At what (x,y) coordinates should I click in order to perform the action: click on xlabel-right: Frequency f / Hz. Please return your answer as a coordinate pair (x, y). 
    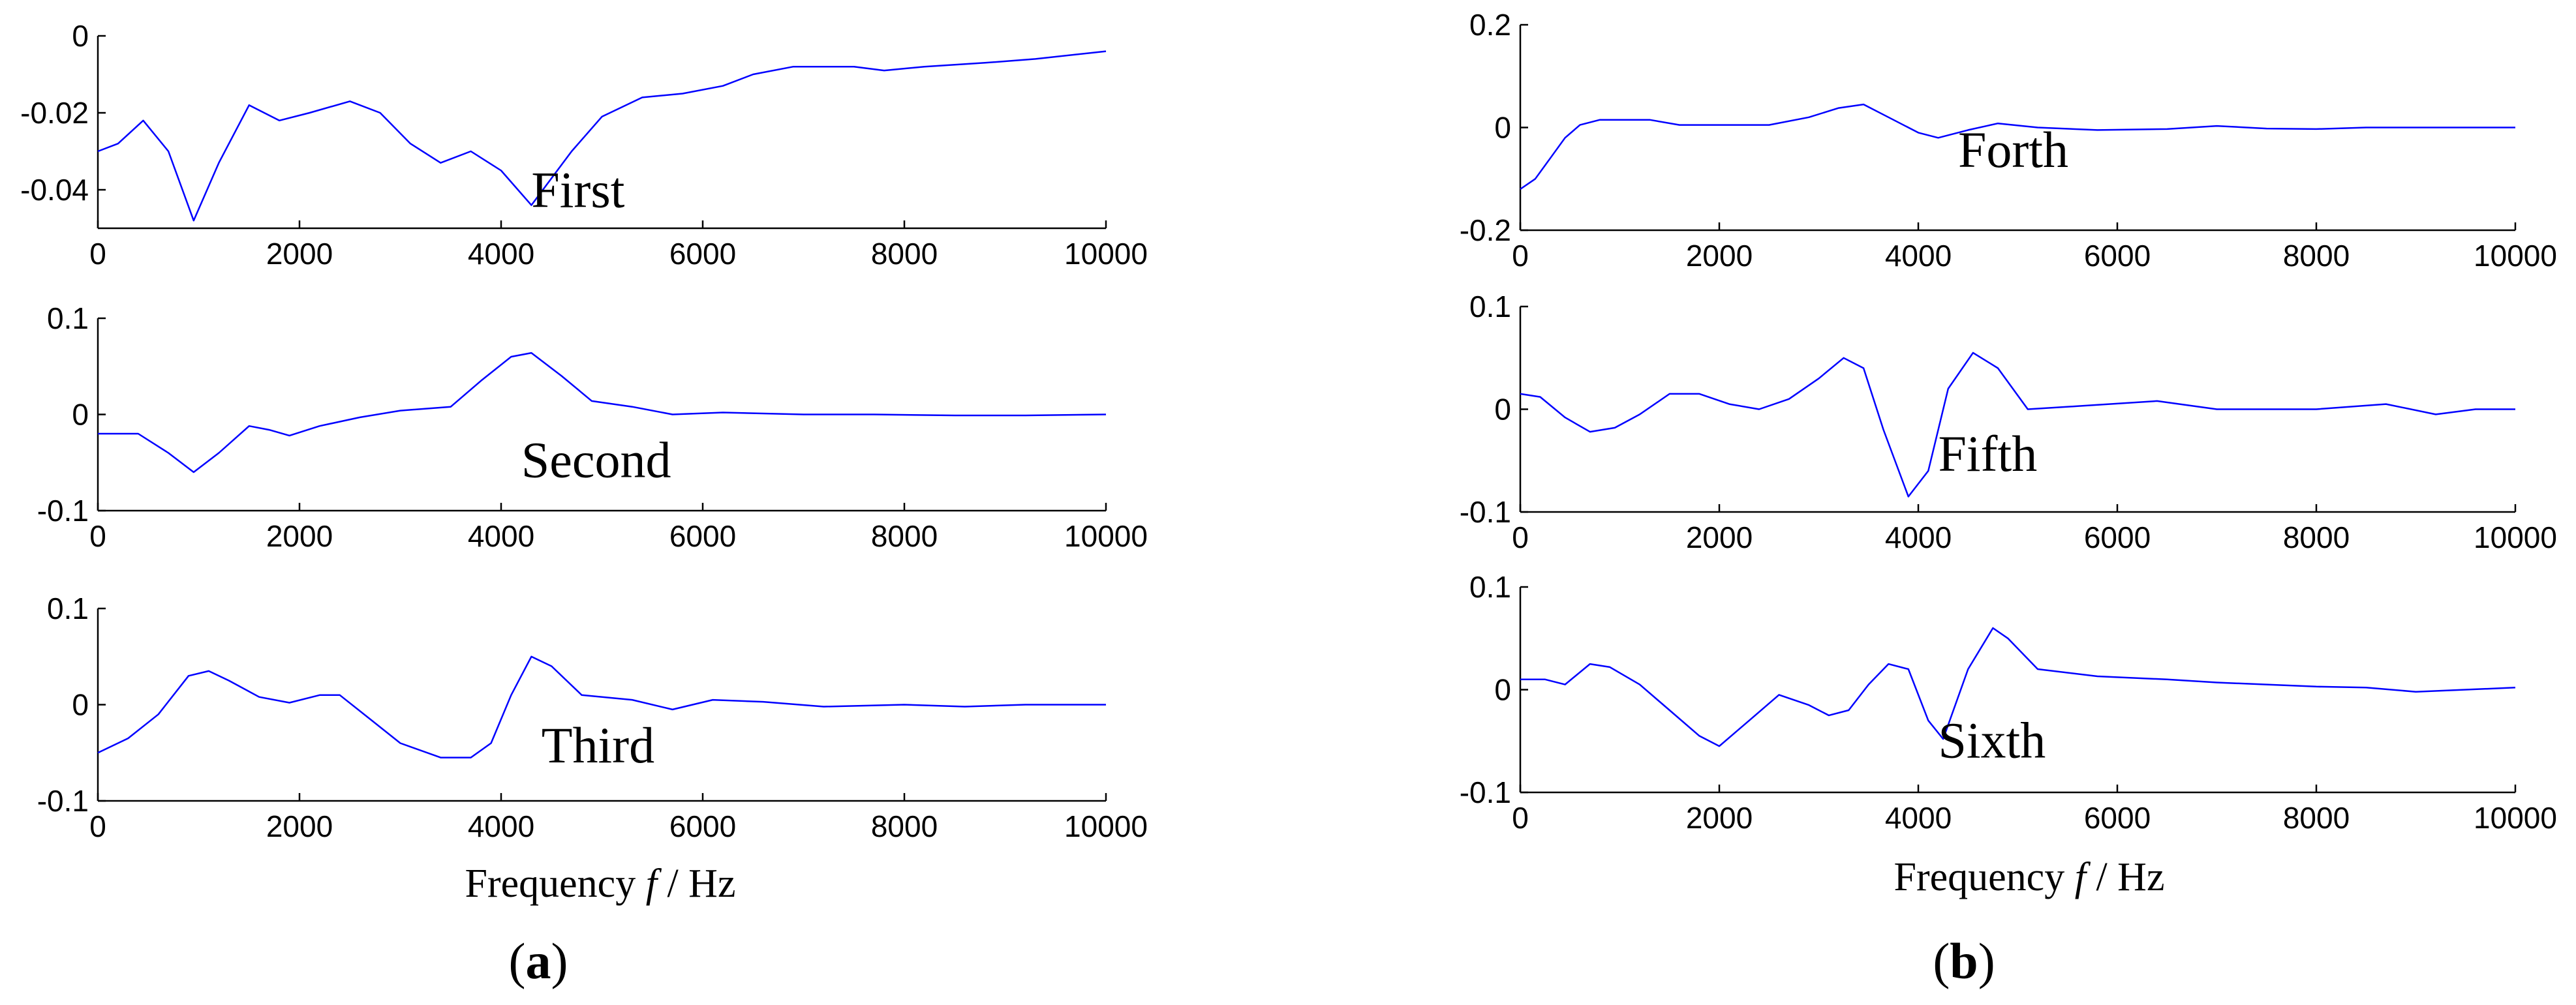
    Looking at the image, I should click on (2030, 877).